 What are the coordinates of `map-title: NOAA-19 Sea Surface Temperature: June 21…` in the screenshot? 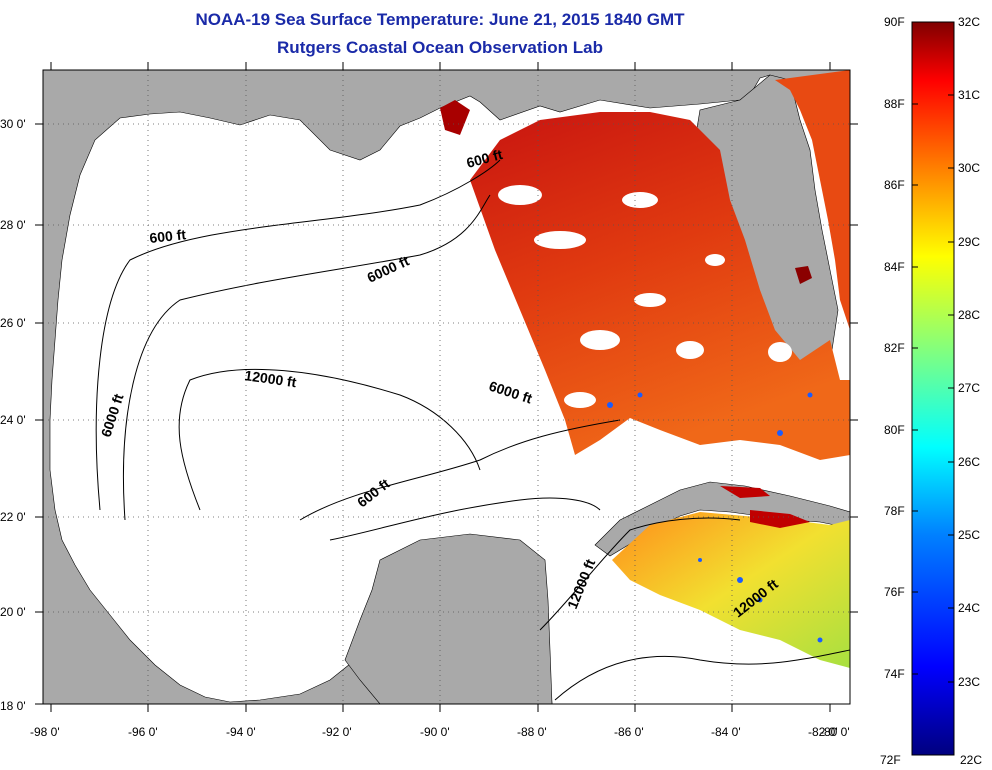 It's located at (440, 19).